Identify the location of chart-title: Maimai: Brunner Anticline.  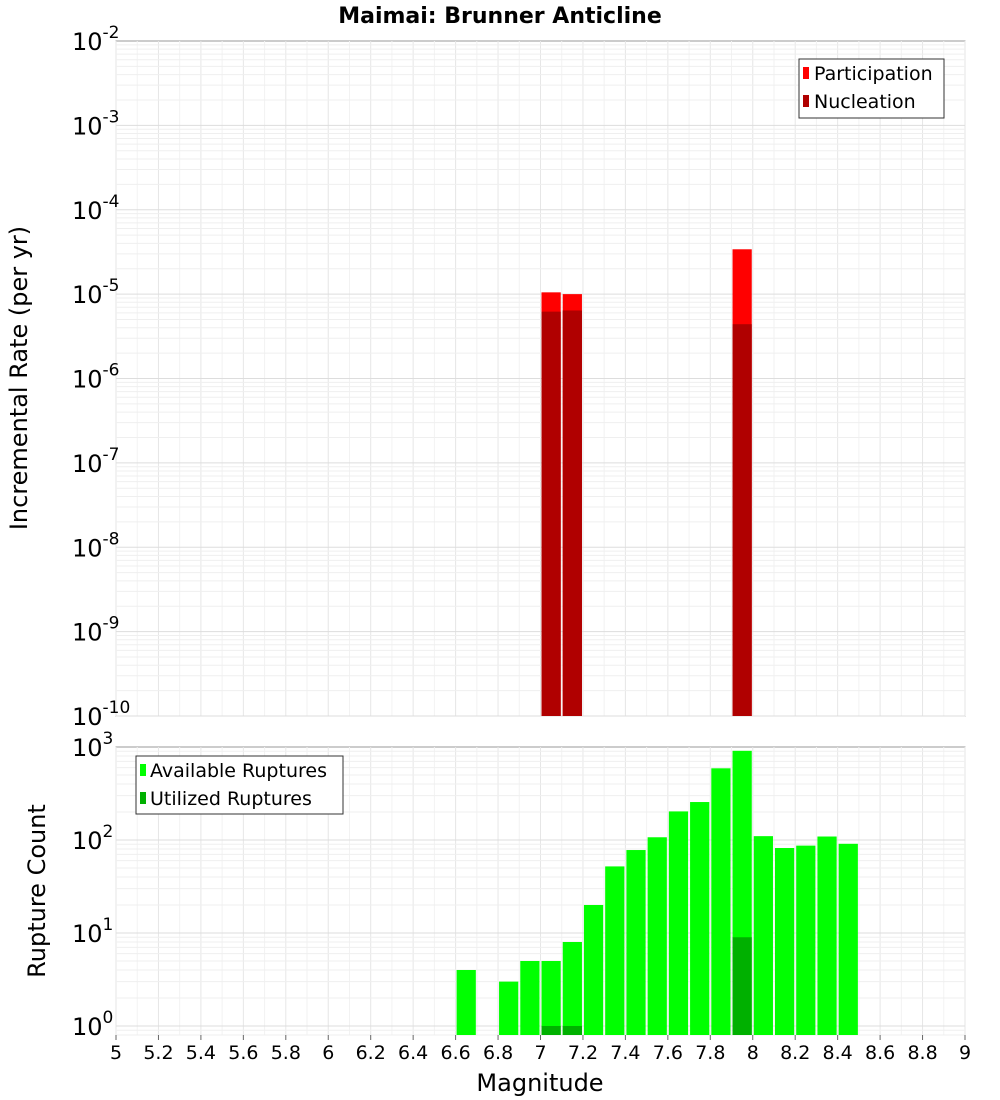
(500, 16).